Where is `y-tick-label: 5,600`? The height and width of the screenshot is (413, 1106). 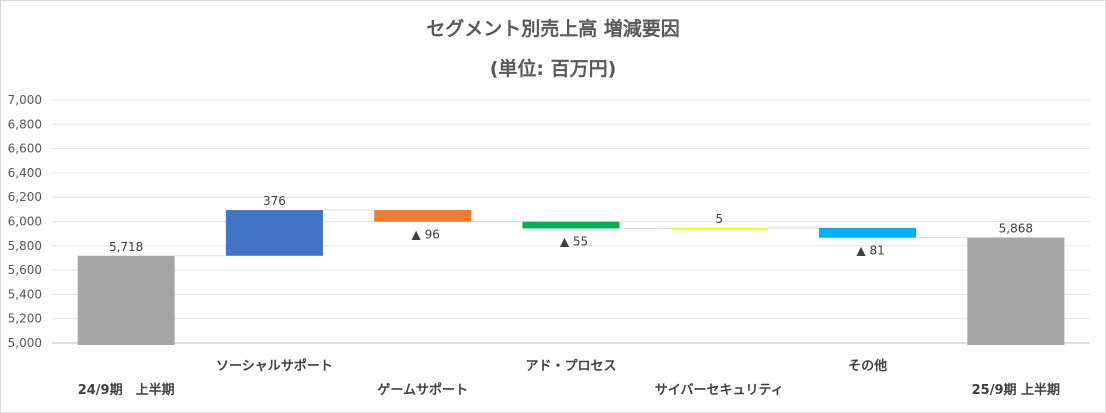
y-tick-label: 5,600 is located at coordinates (25, 270).